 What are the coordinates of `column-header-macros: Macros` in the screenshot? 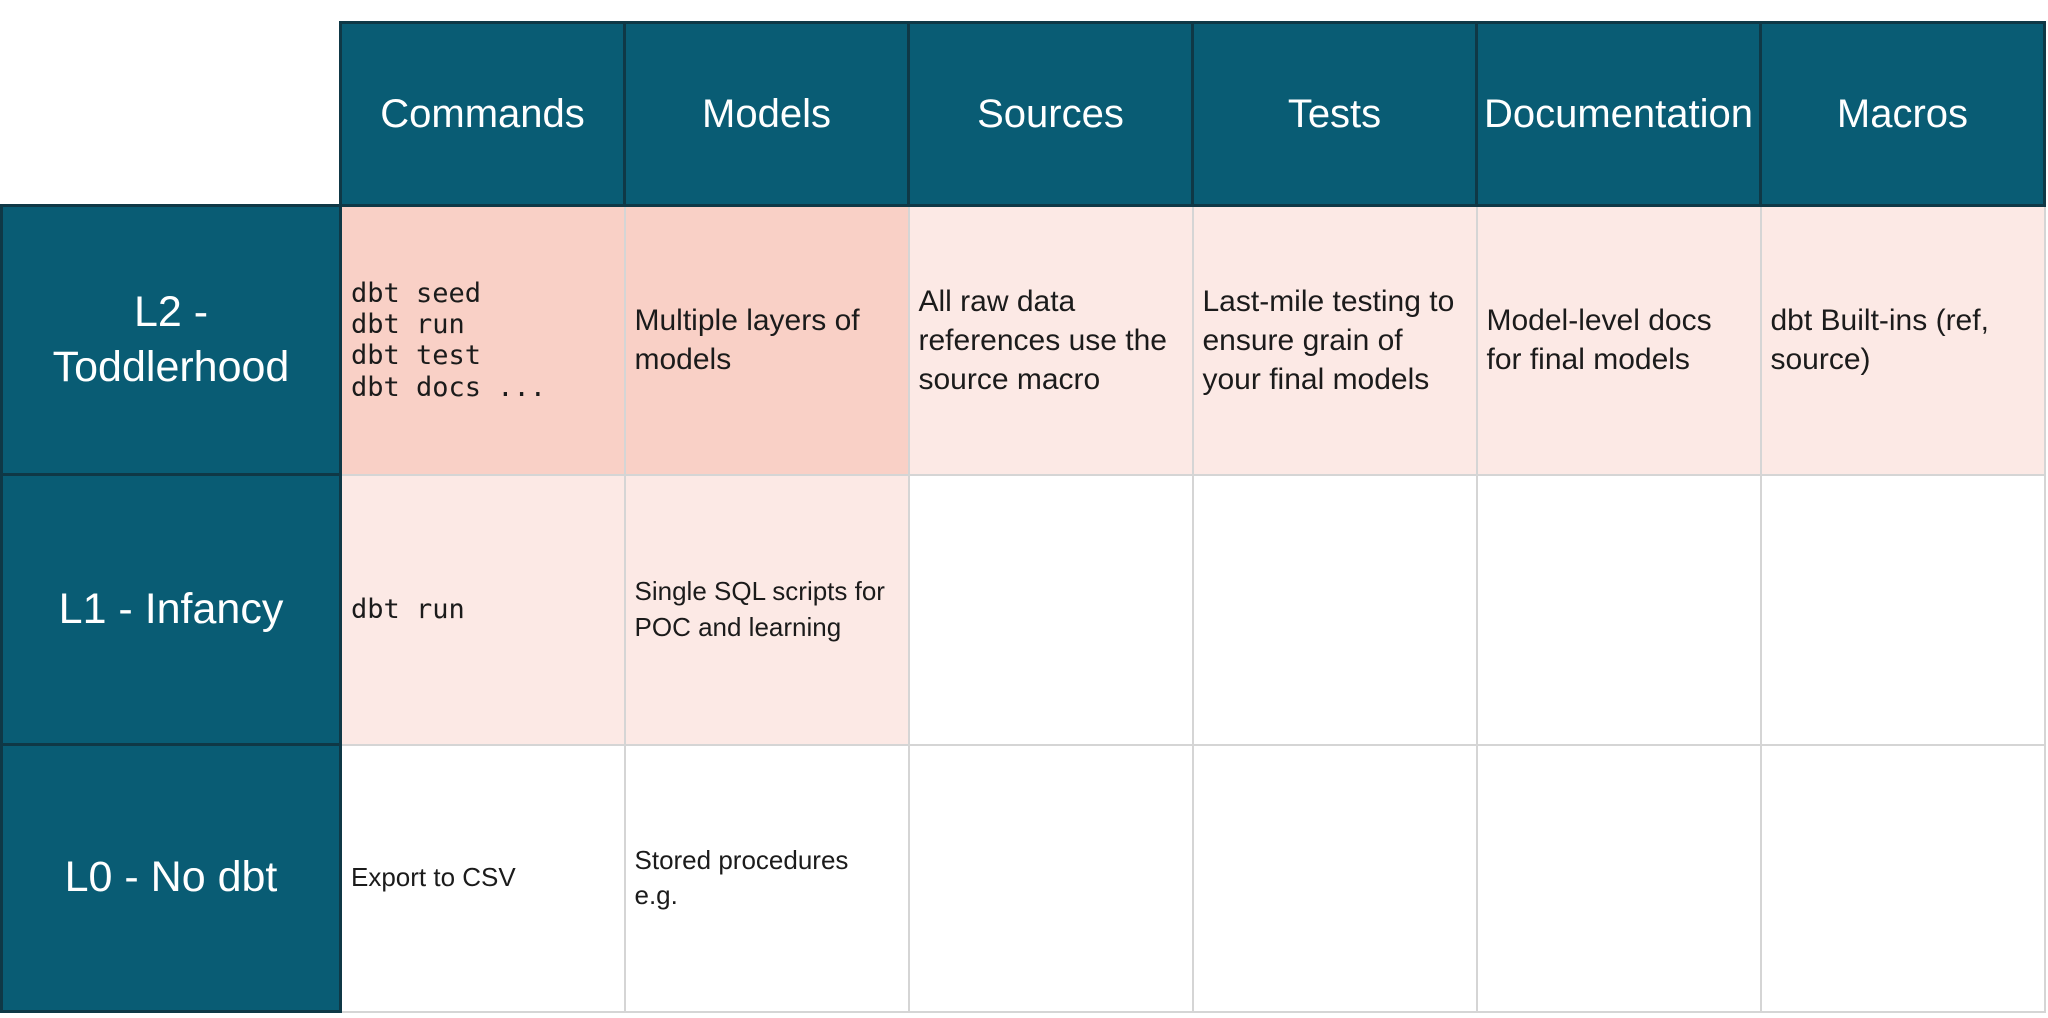 It's located at (1902, 114).